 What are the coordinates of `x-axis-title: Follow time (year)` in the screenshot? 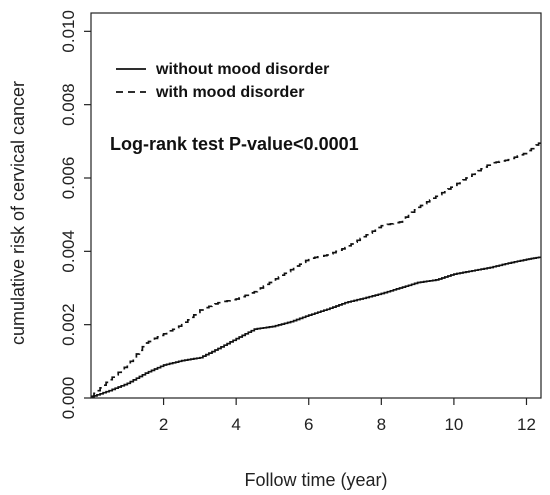 It's located at (315, 480).